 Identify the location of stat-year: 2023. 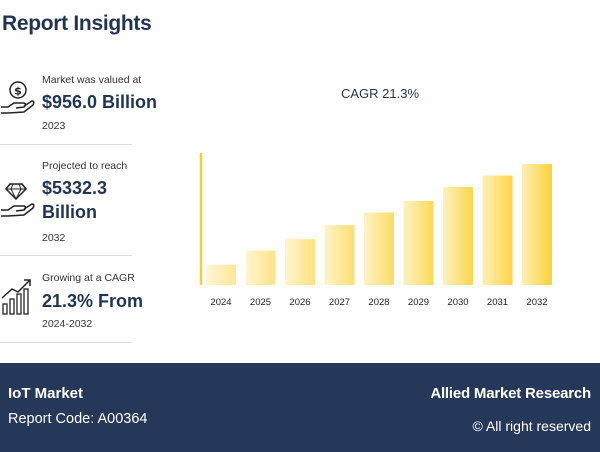
(54, 126).